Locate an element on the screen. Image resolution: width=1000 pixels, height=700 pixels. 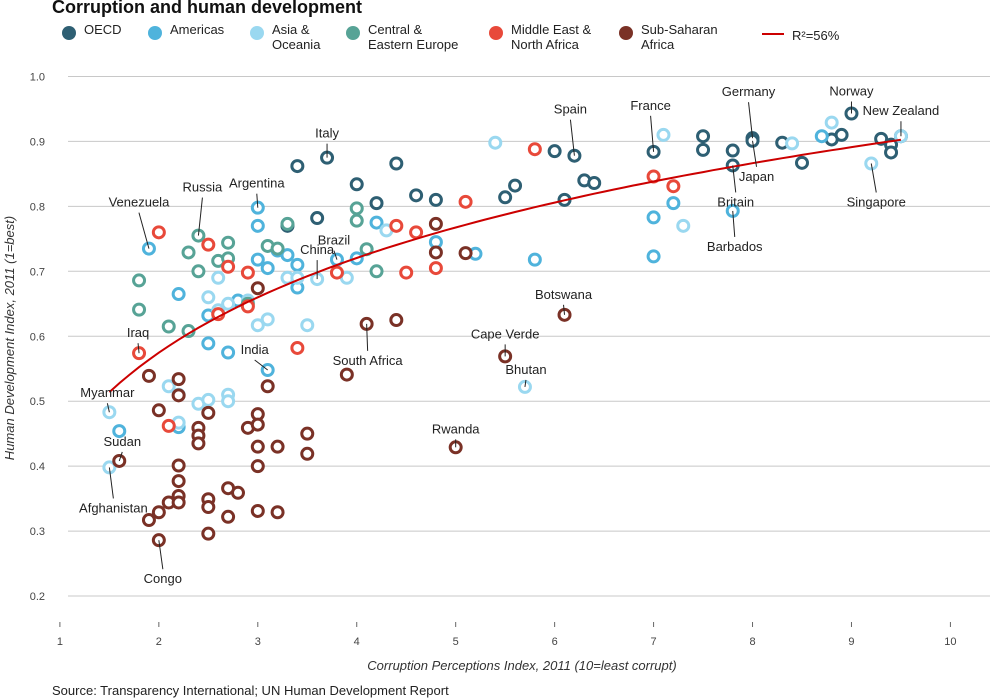
legend-label: Asia & Oceania is located at coordinates (296, 37).